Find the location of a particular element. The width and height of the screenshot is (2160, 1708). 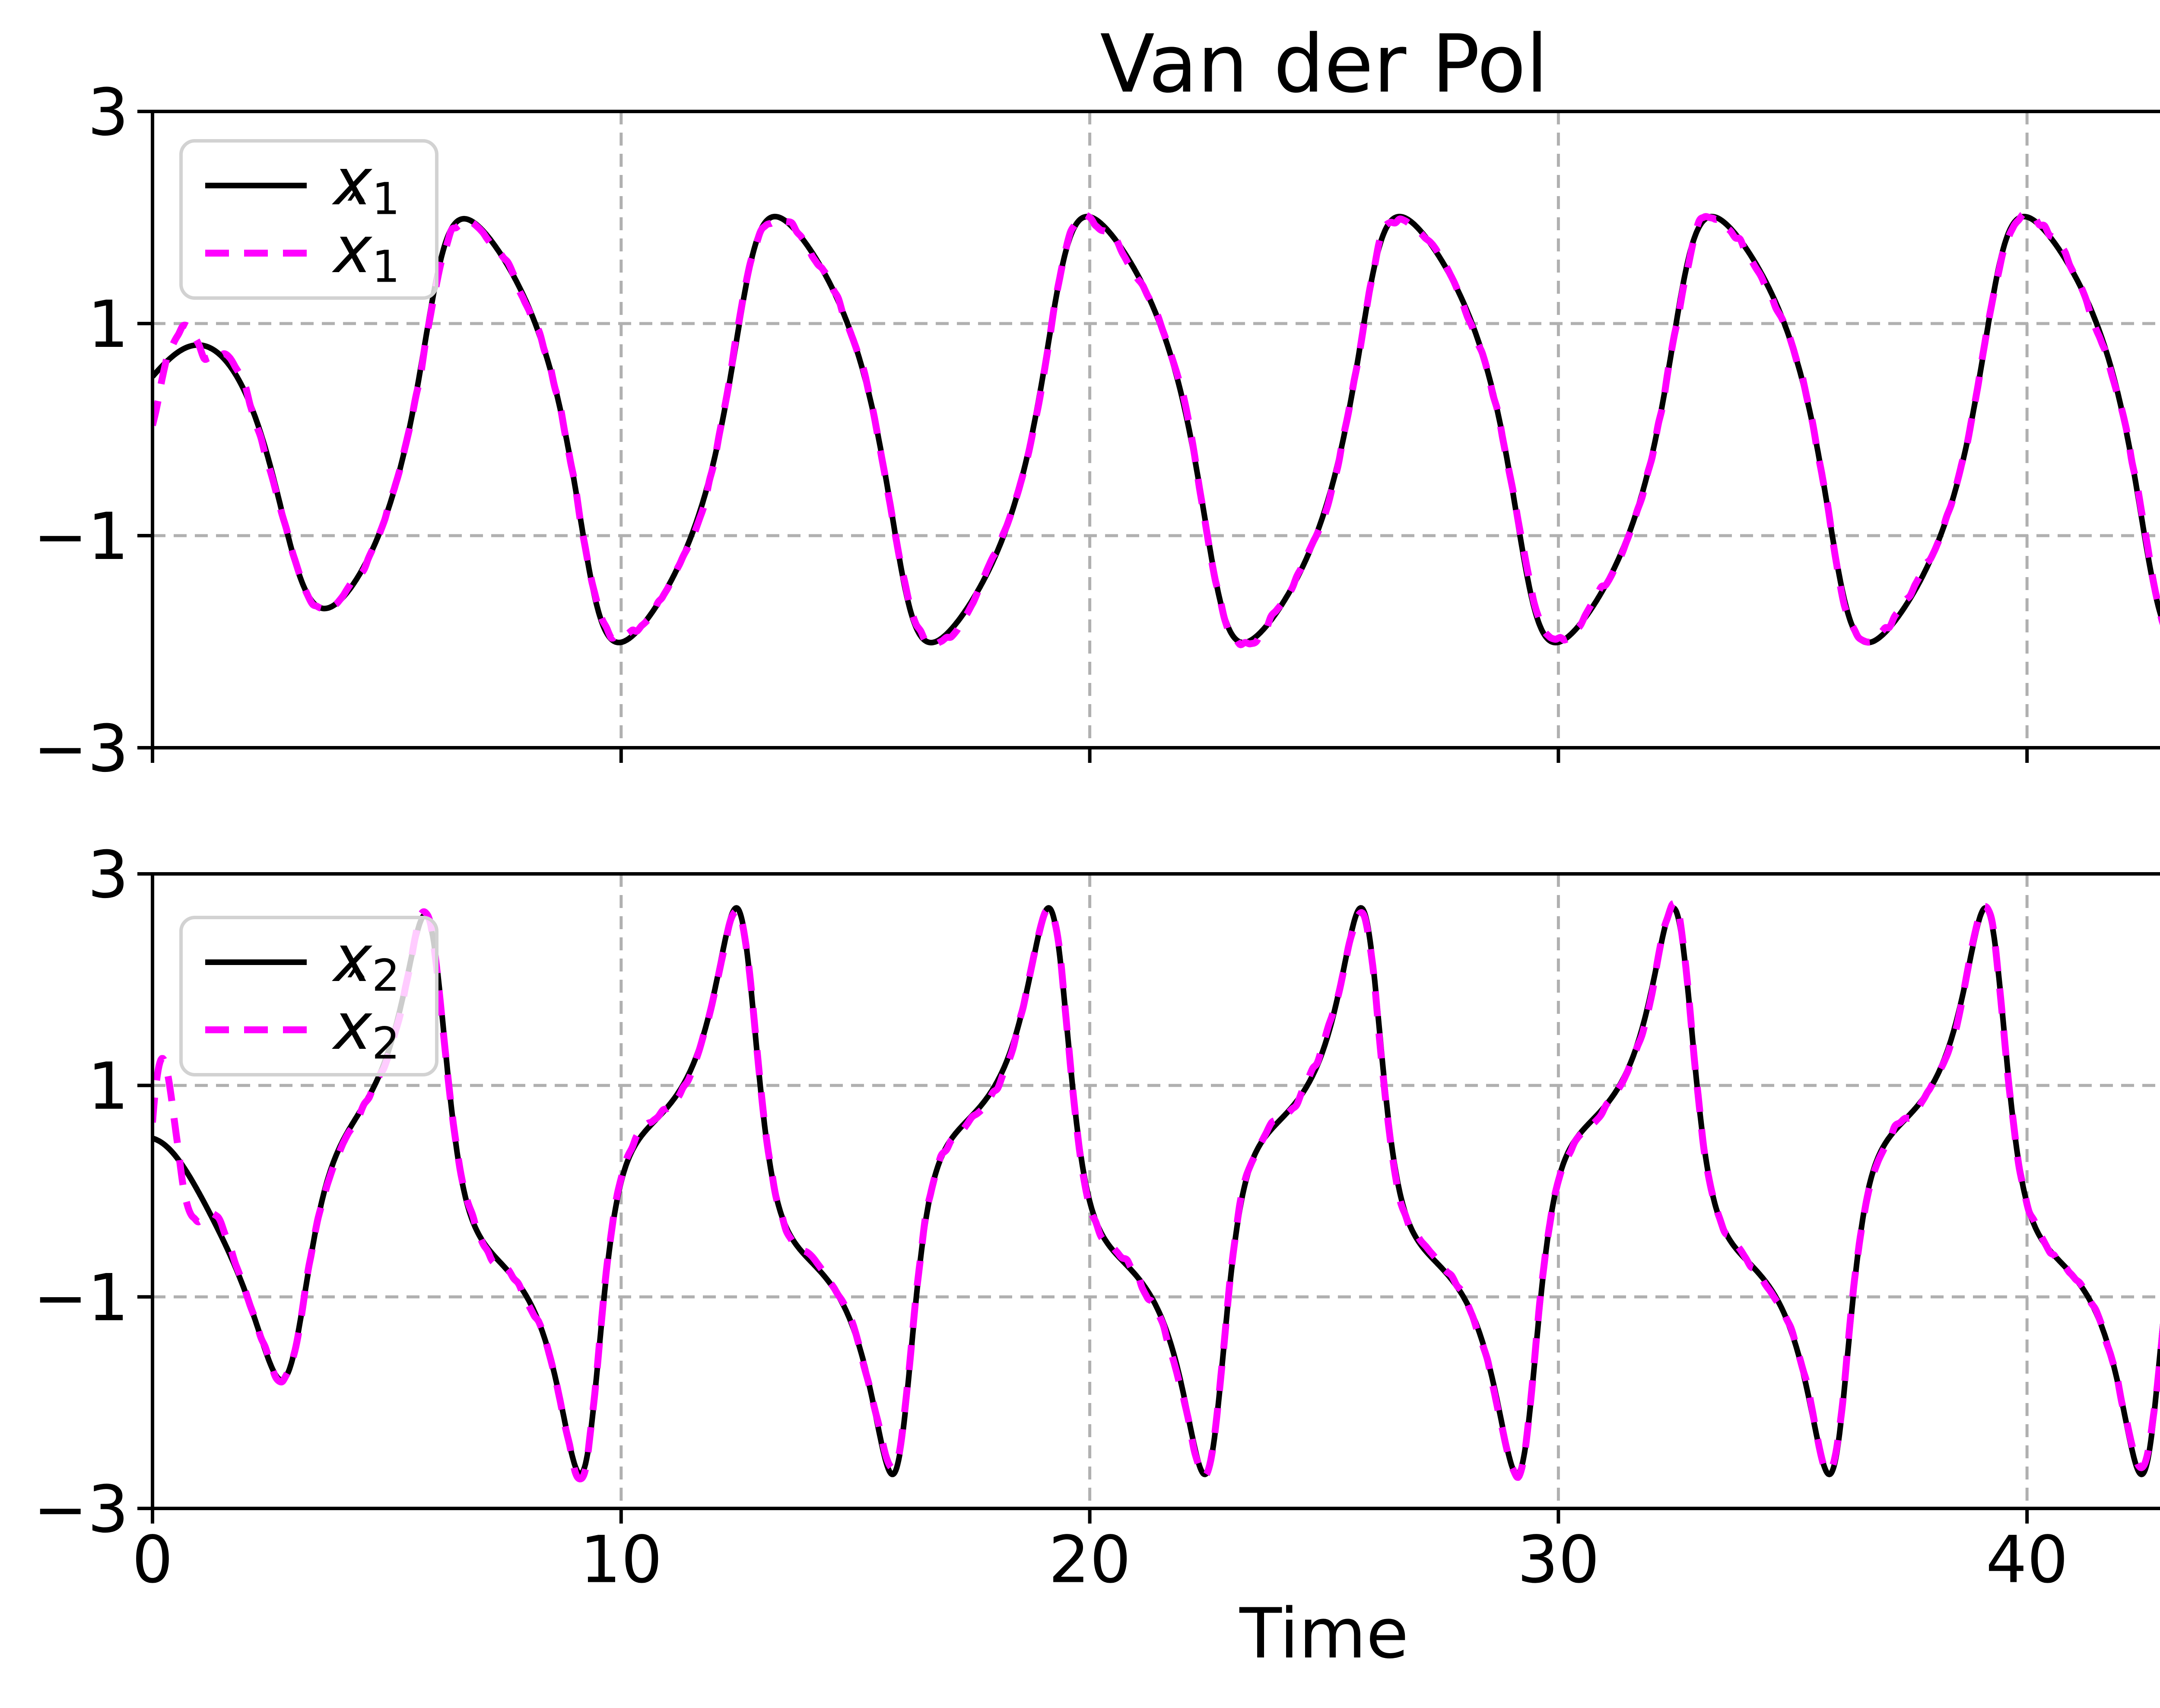

legend-label-x2-hat: ˆ x2 is located at coordinates (367, 1015).